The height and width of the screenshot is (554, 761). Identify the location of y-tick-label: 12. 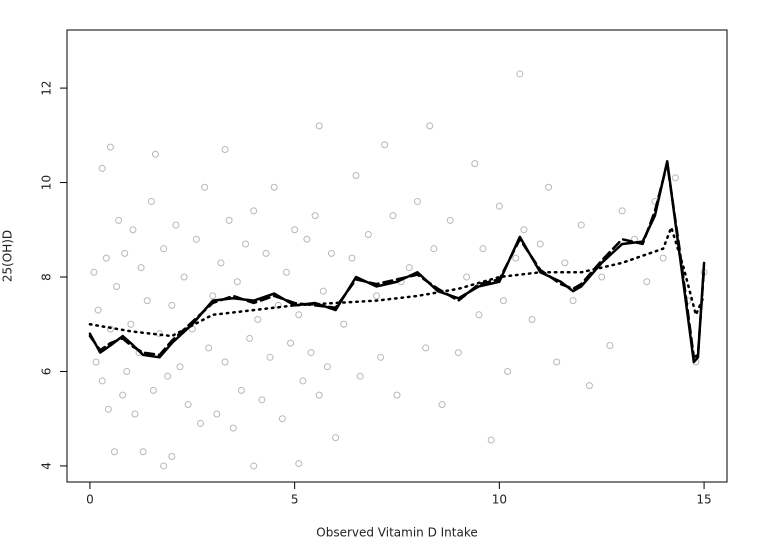
(47, 87).